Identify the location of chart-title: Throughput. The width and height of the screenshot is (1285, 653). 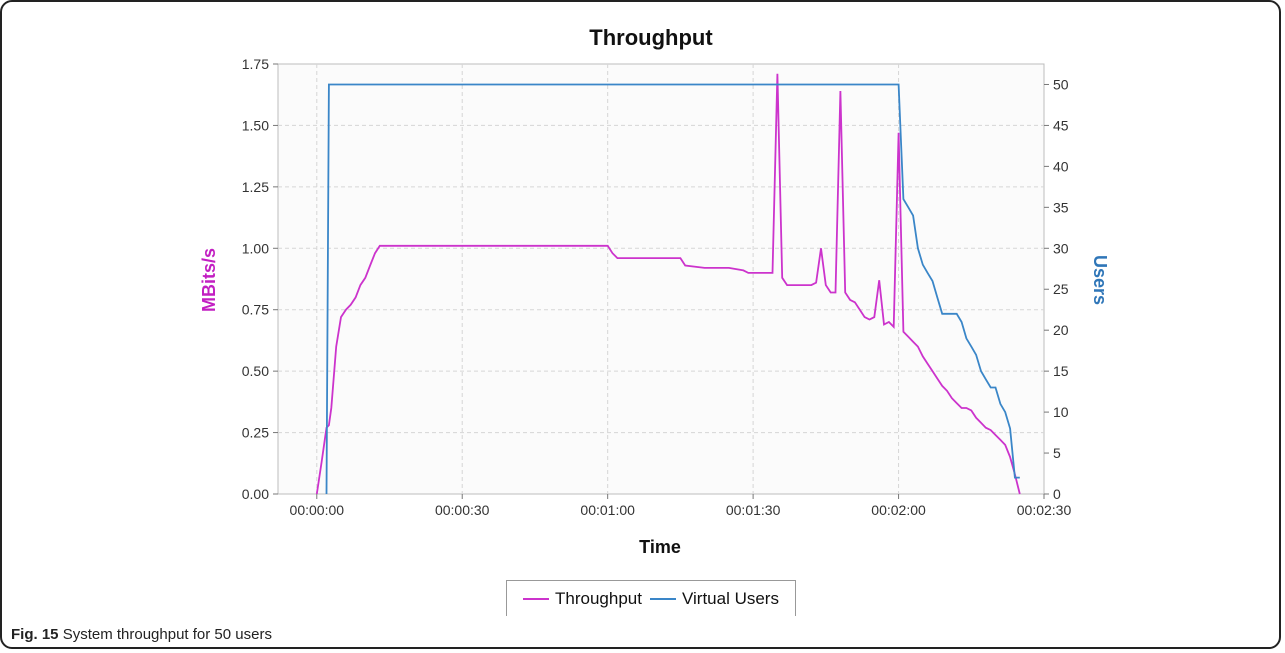
(651, 37).